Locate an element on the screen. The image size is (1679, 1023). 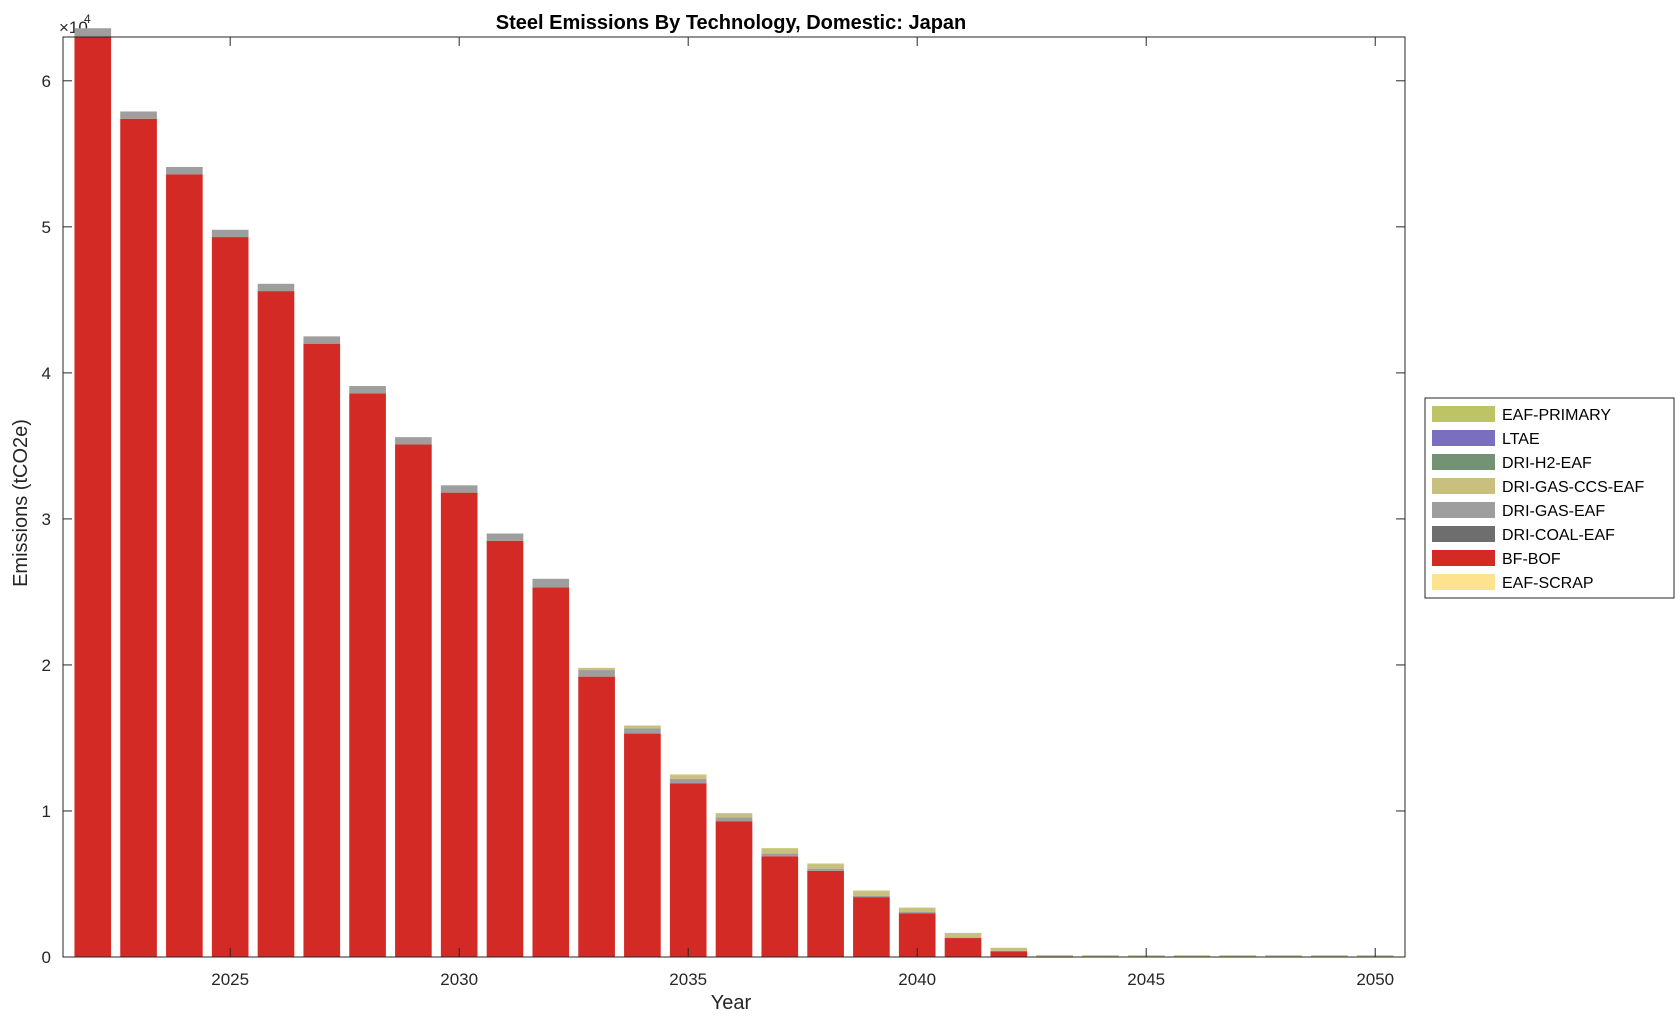
y-tick-label: 2 is located at coordinates (46, 665).